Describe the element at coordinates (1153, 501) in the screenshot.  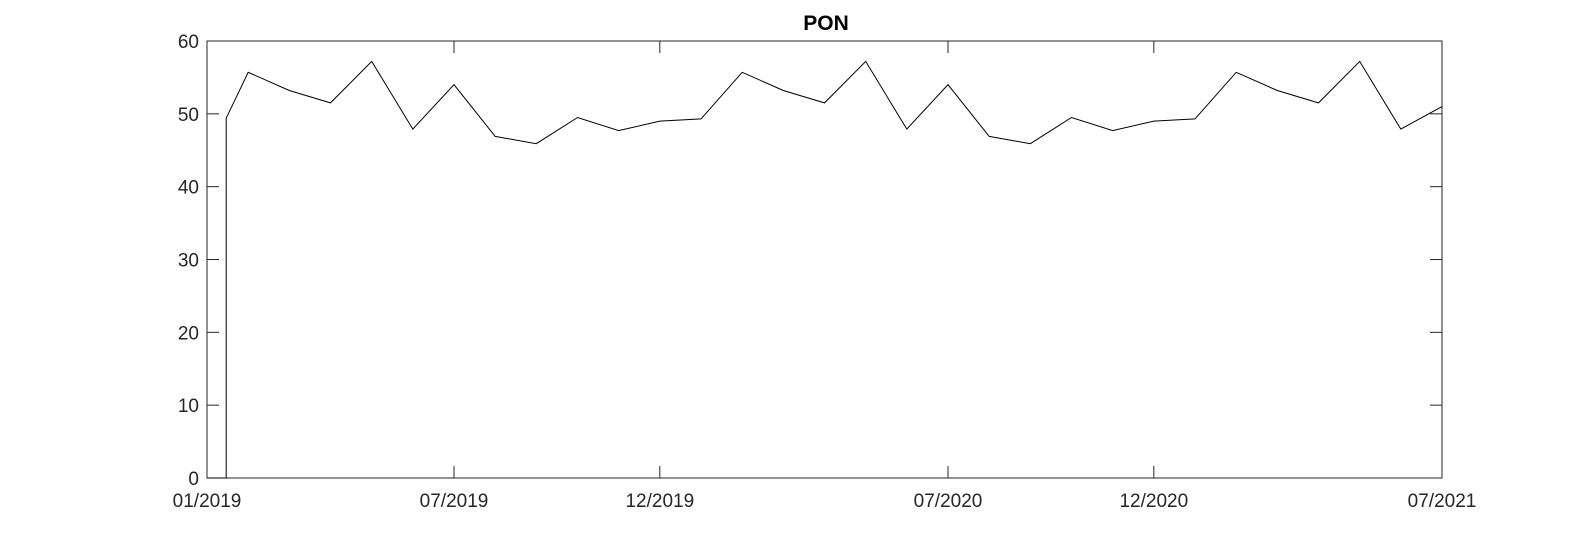
I see `x-tick-label: 12/2020` at that location.